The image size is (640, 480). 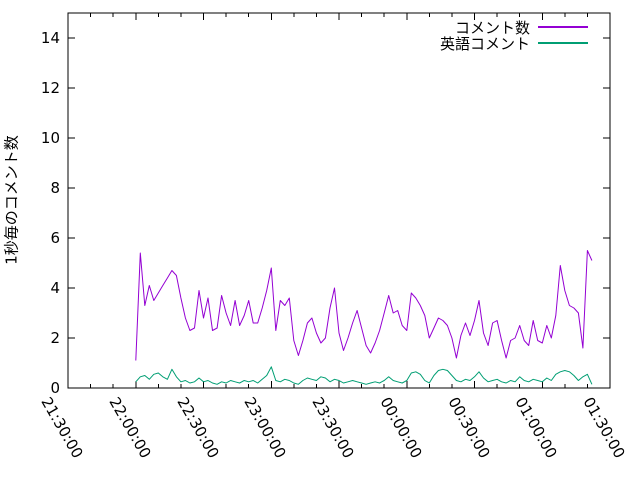 I want to click on y-tick-label: 8, so click(x=55, y=188).